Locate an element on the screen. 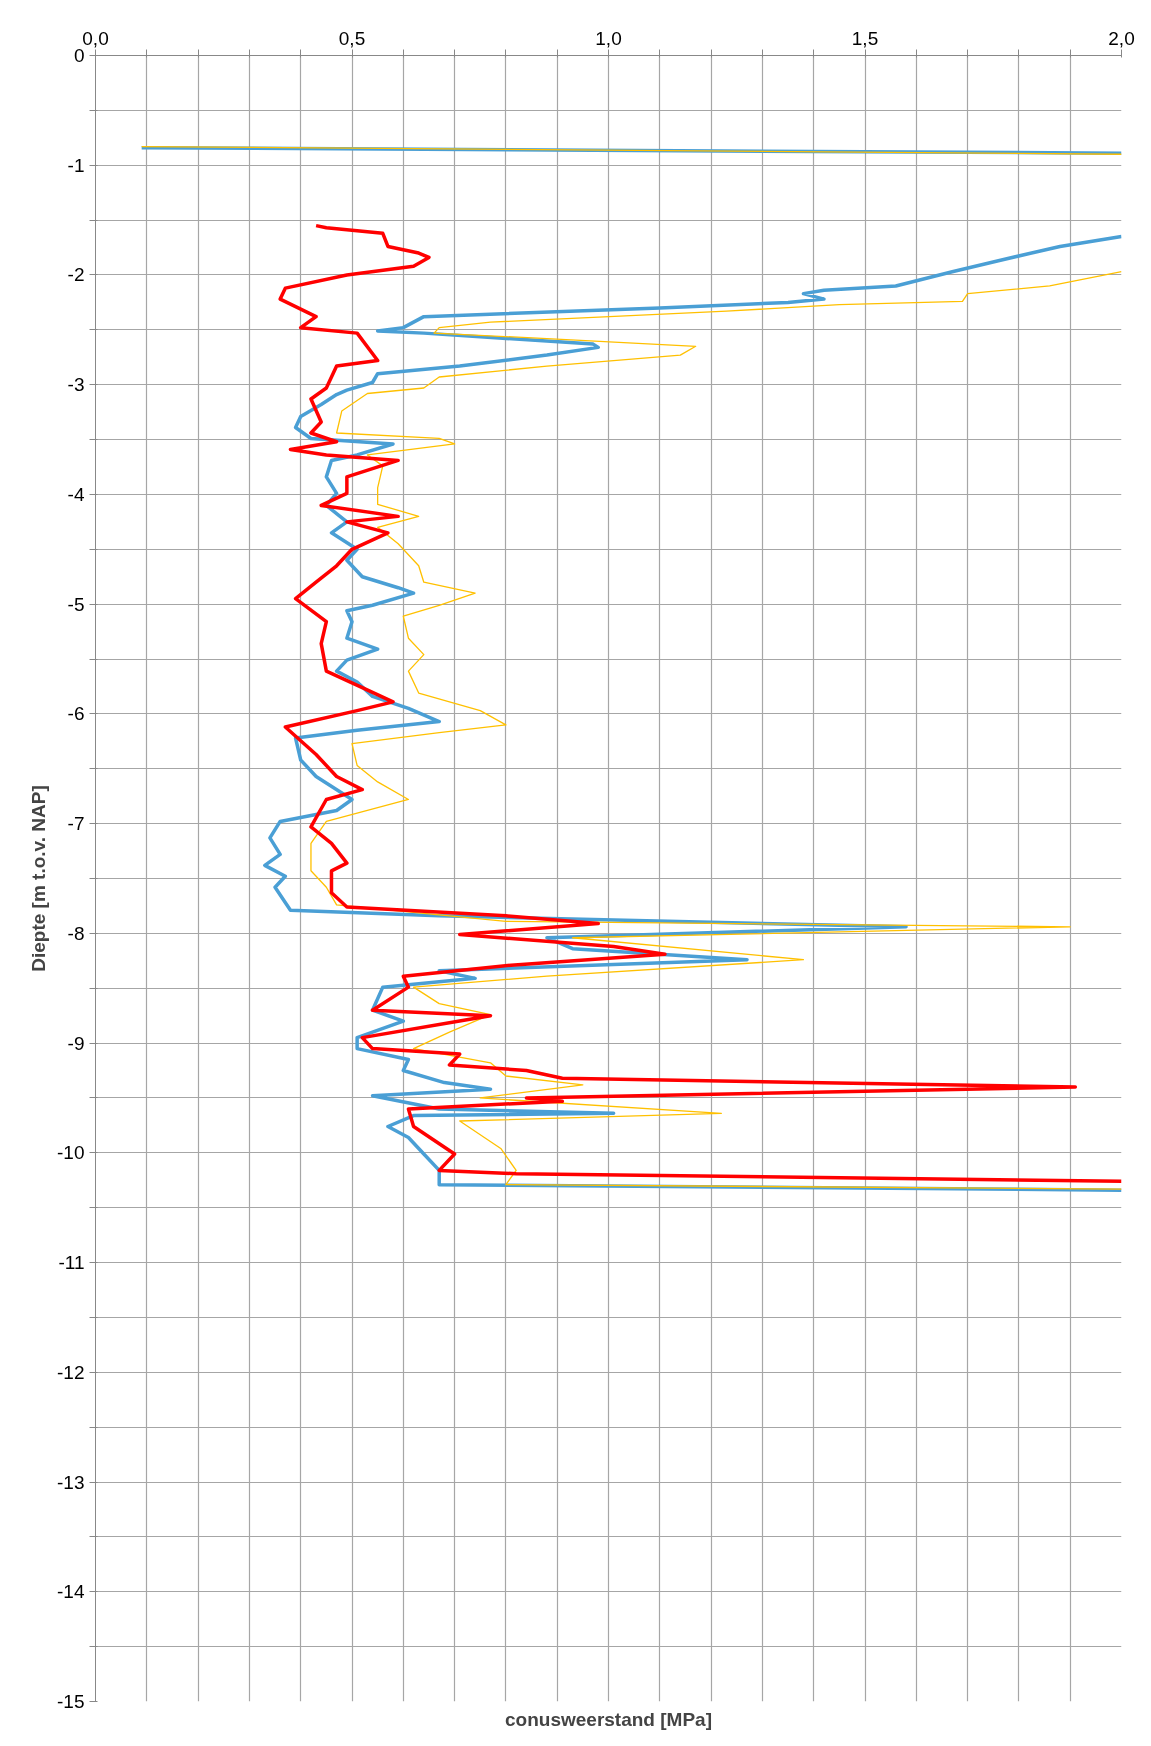 The image size is (1151, 1746). y-tick-label: -2 is located at coordinates (76, 275).